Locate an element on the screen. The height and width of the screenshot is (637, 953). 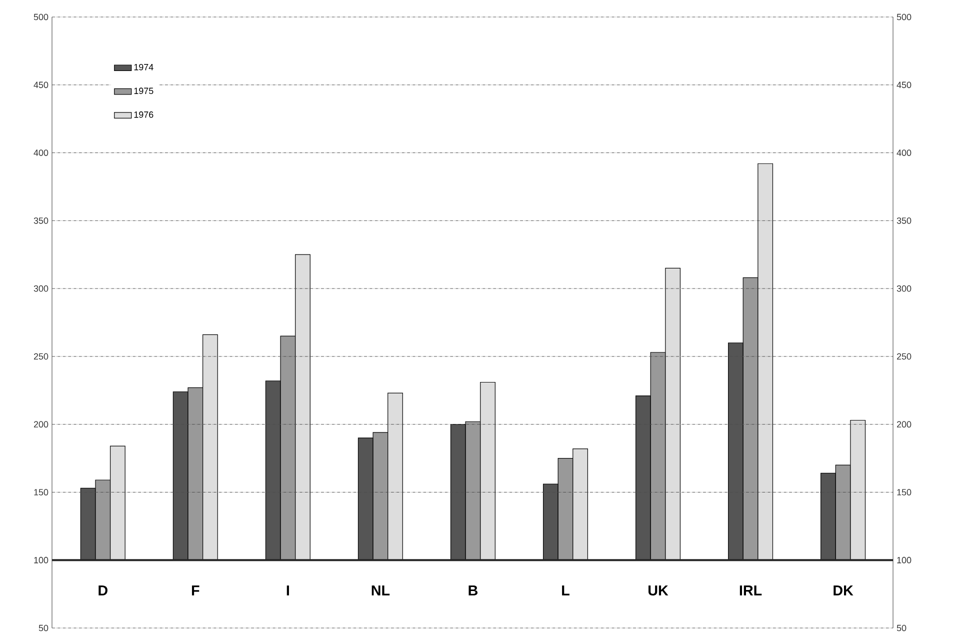
y-tick-label: 500 is located at coordinates (41, 17).